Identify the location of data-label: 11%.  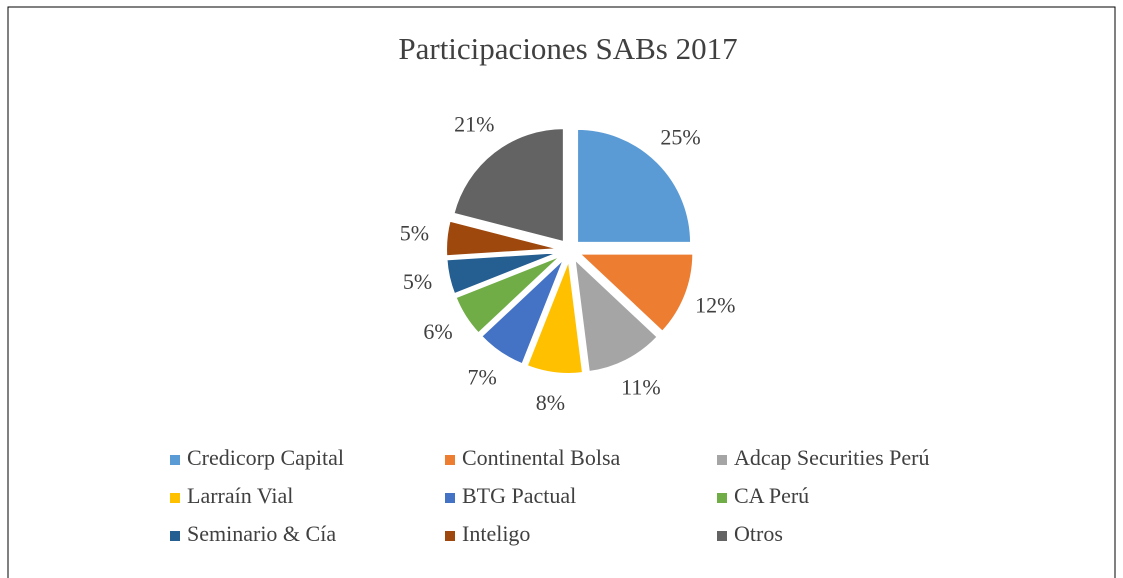
(641, 386).